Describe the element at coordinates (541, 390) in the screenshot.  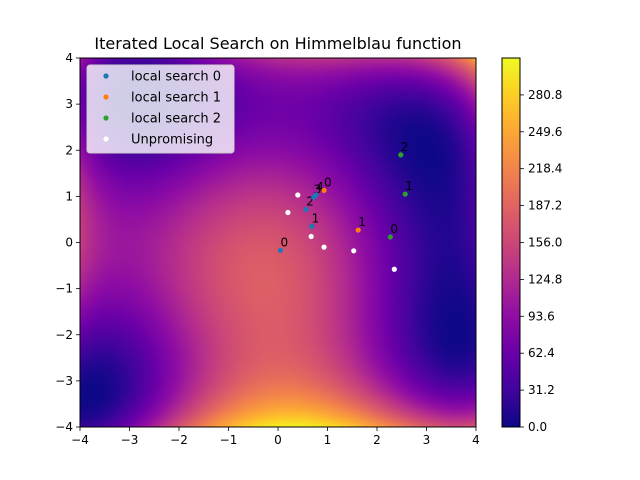
I see `colorbar-tick-label: 31.2` at that location.